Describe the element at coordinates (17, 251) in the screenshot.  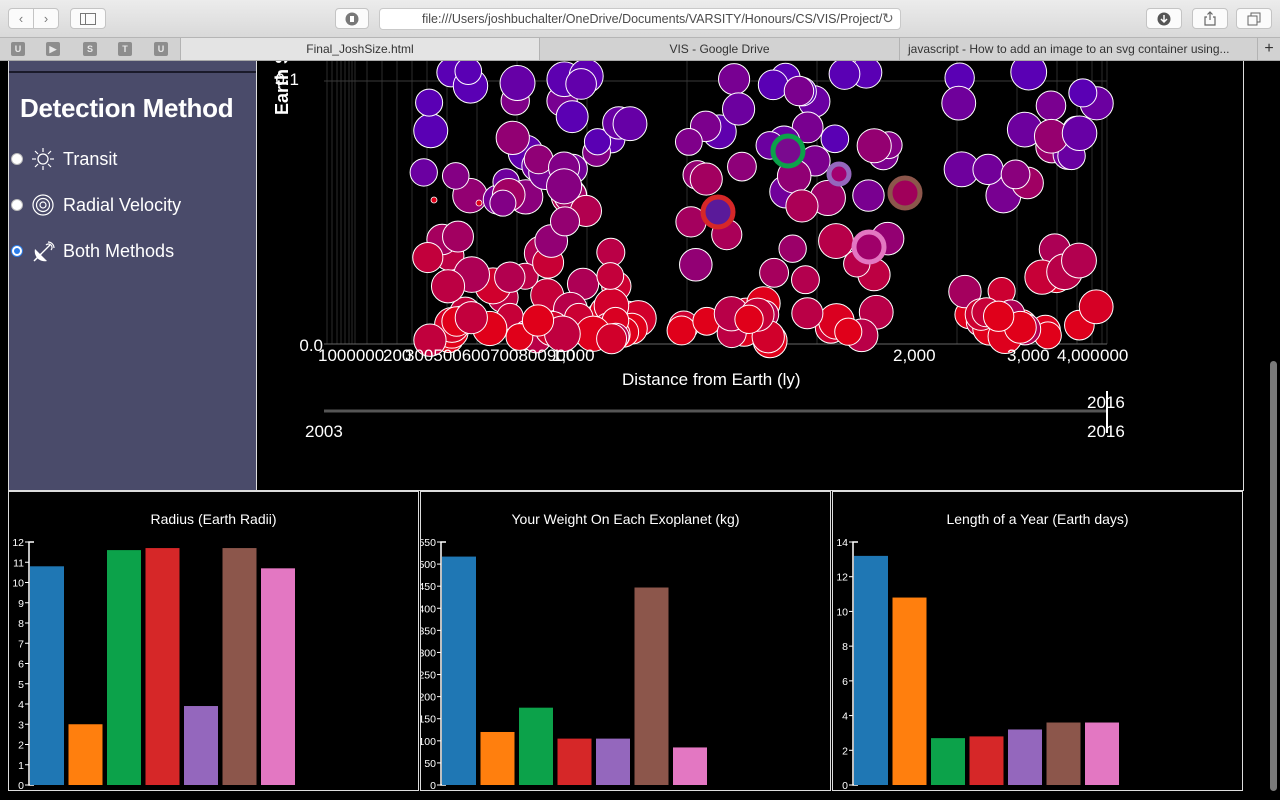
I see `radio-both-methods` at that location.